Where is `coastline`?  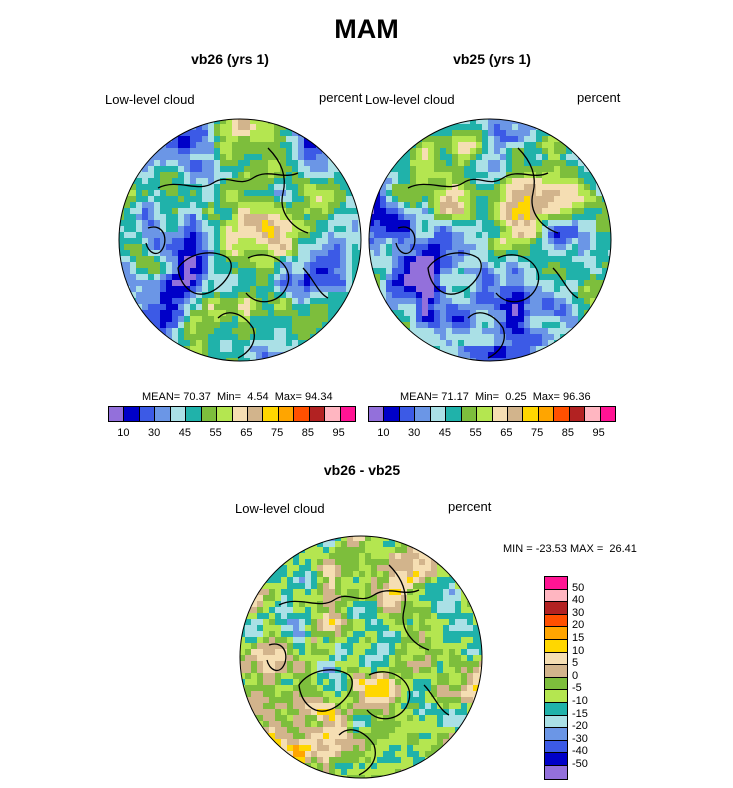
coastline is located at coordinates (155, 240).